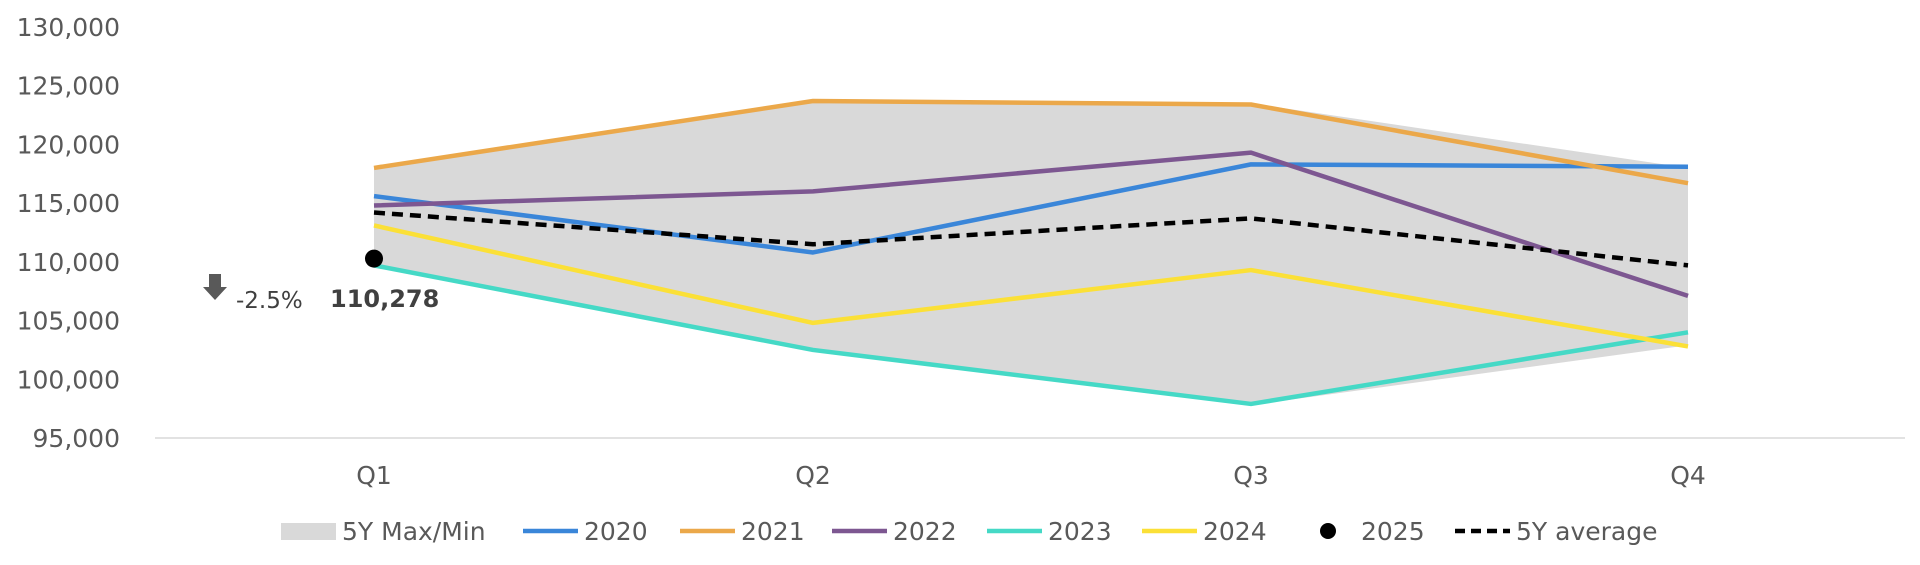 The image size is (1920, 565). I want to click on arrow-down-icon, so click(215, 287).